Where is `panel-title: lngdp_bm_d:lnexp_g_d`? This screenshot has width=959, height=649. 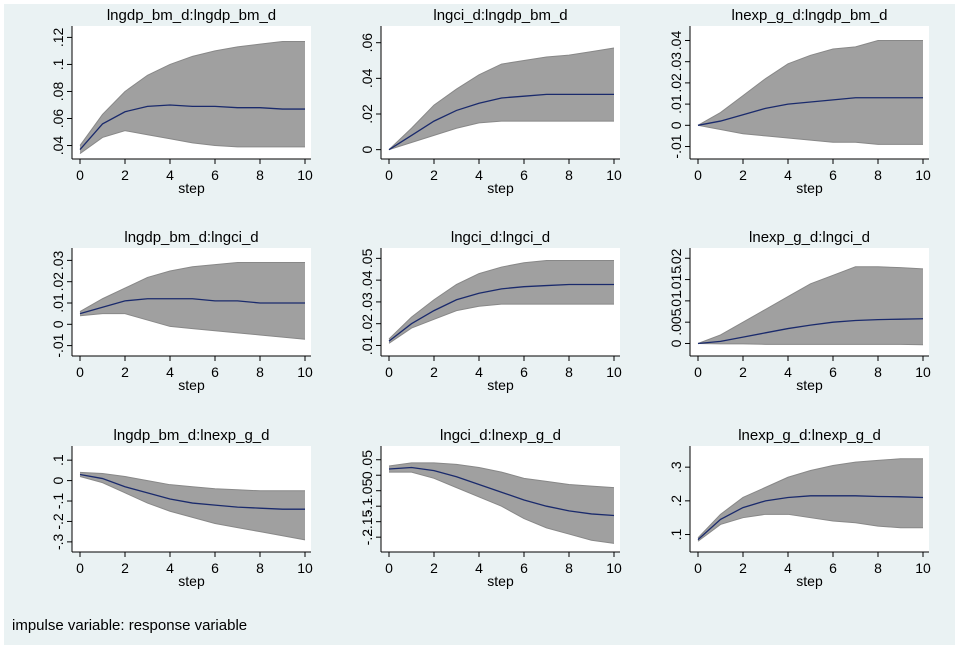
panel-title: lngdp_bm_d:lnexp_g_d is located at coordinates (192, 435).